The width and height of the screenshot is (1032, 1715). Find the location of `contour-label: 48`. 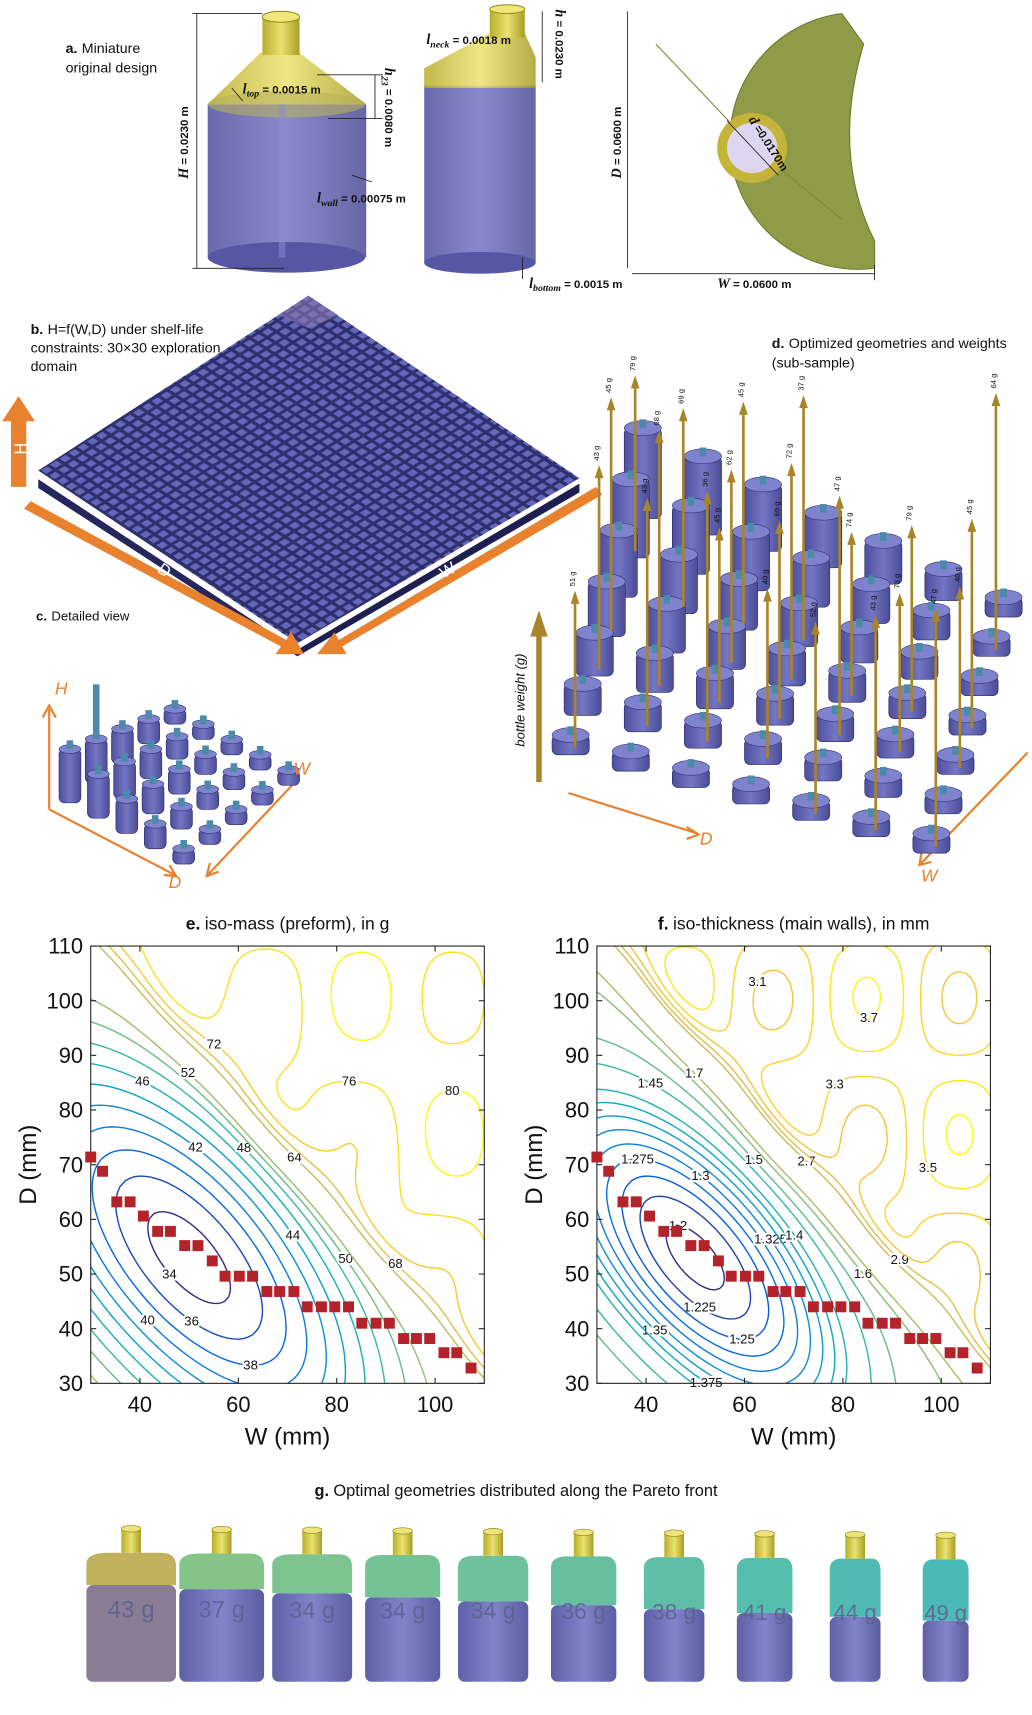

contour-label: 48 is located at coordinates (244, 1147).